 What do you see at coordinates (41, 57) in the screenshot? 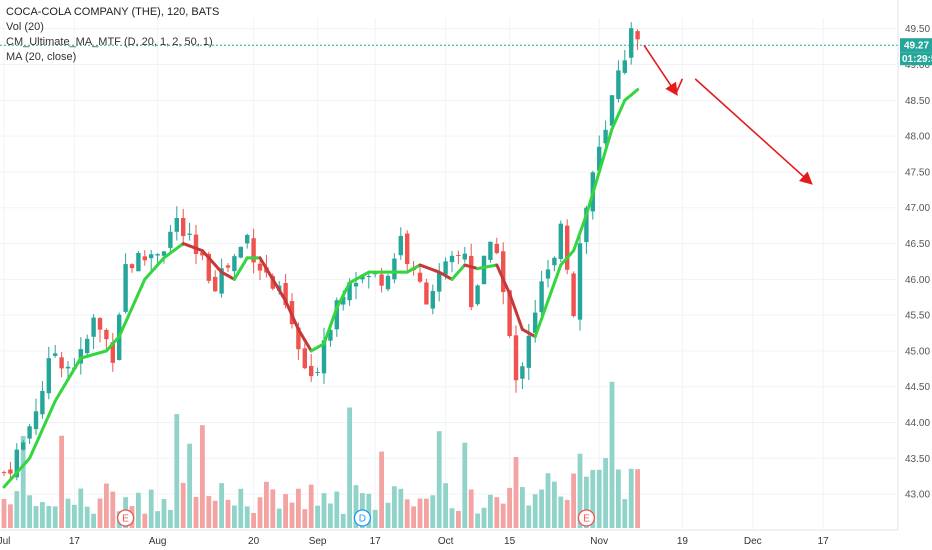
I see `ma-indicator-label: MA (20, close)` at bounding box center [41, 57].